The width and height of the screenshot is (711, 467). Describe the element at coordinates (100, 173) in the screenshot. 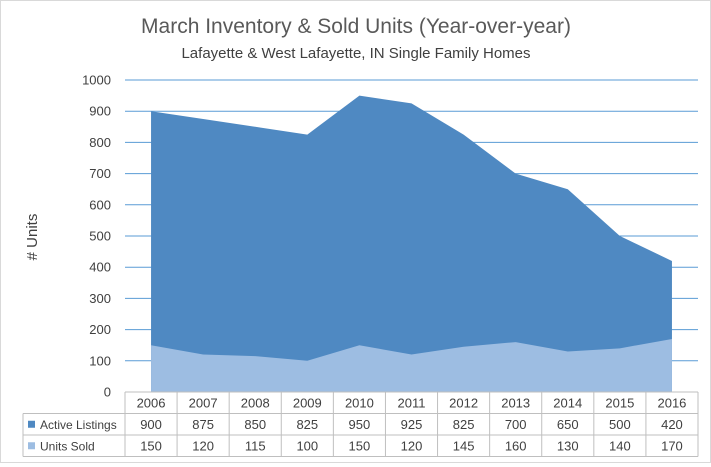

I see `y-tick-label: 700` at that location.